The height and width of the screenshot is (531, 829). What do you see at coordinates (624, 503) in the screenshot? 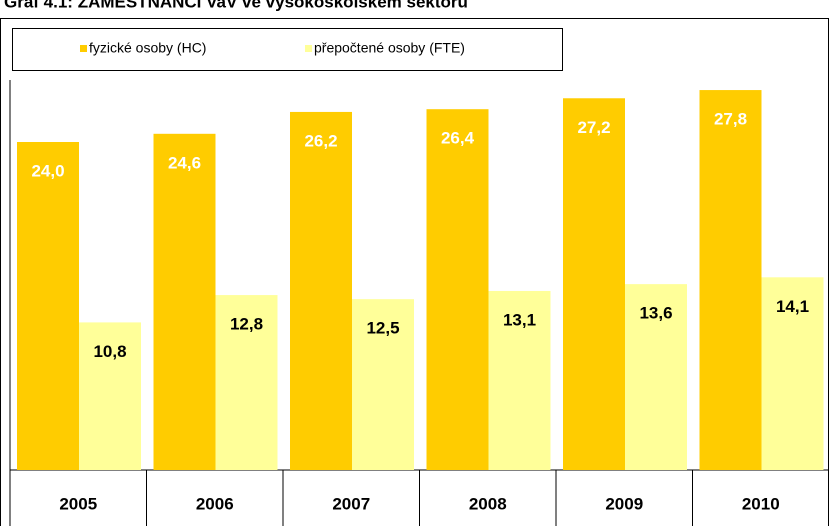
I see `x-tick-label: 2009` at bounding box center [624, 503].